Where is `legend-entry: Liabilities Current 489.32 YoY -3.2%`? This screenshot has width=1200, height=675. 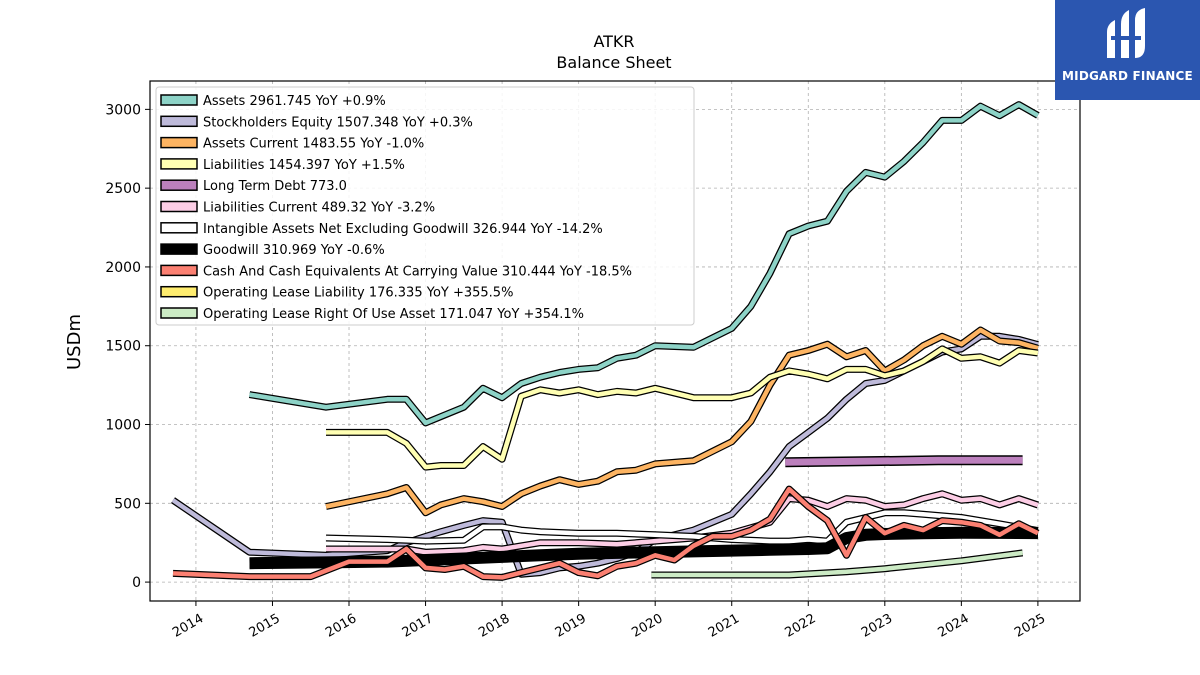 legend-entry: Liabilities Current 489.32 YoY -3.2% is located at coordinates (319, 208).